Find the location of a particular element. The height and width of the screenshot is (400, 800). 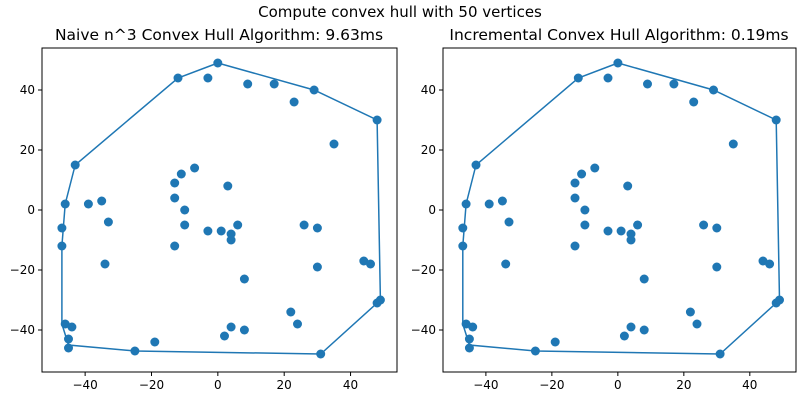

x-tick-label: 40 is located at coordinates (749, 385).